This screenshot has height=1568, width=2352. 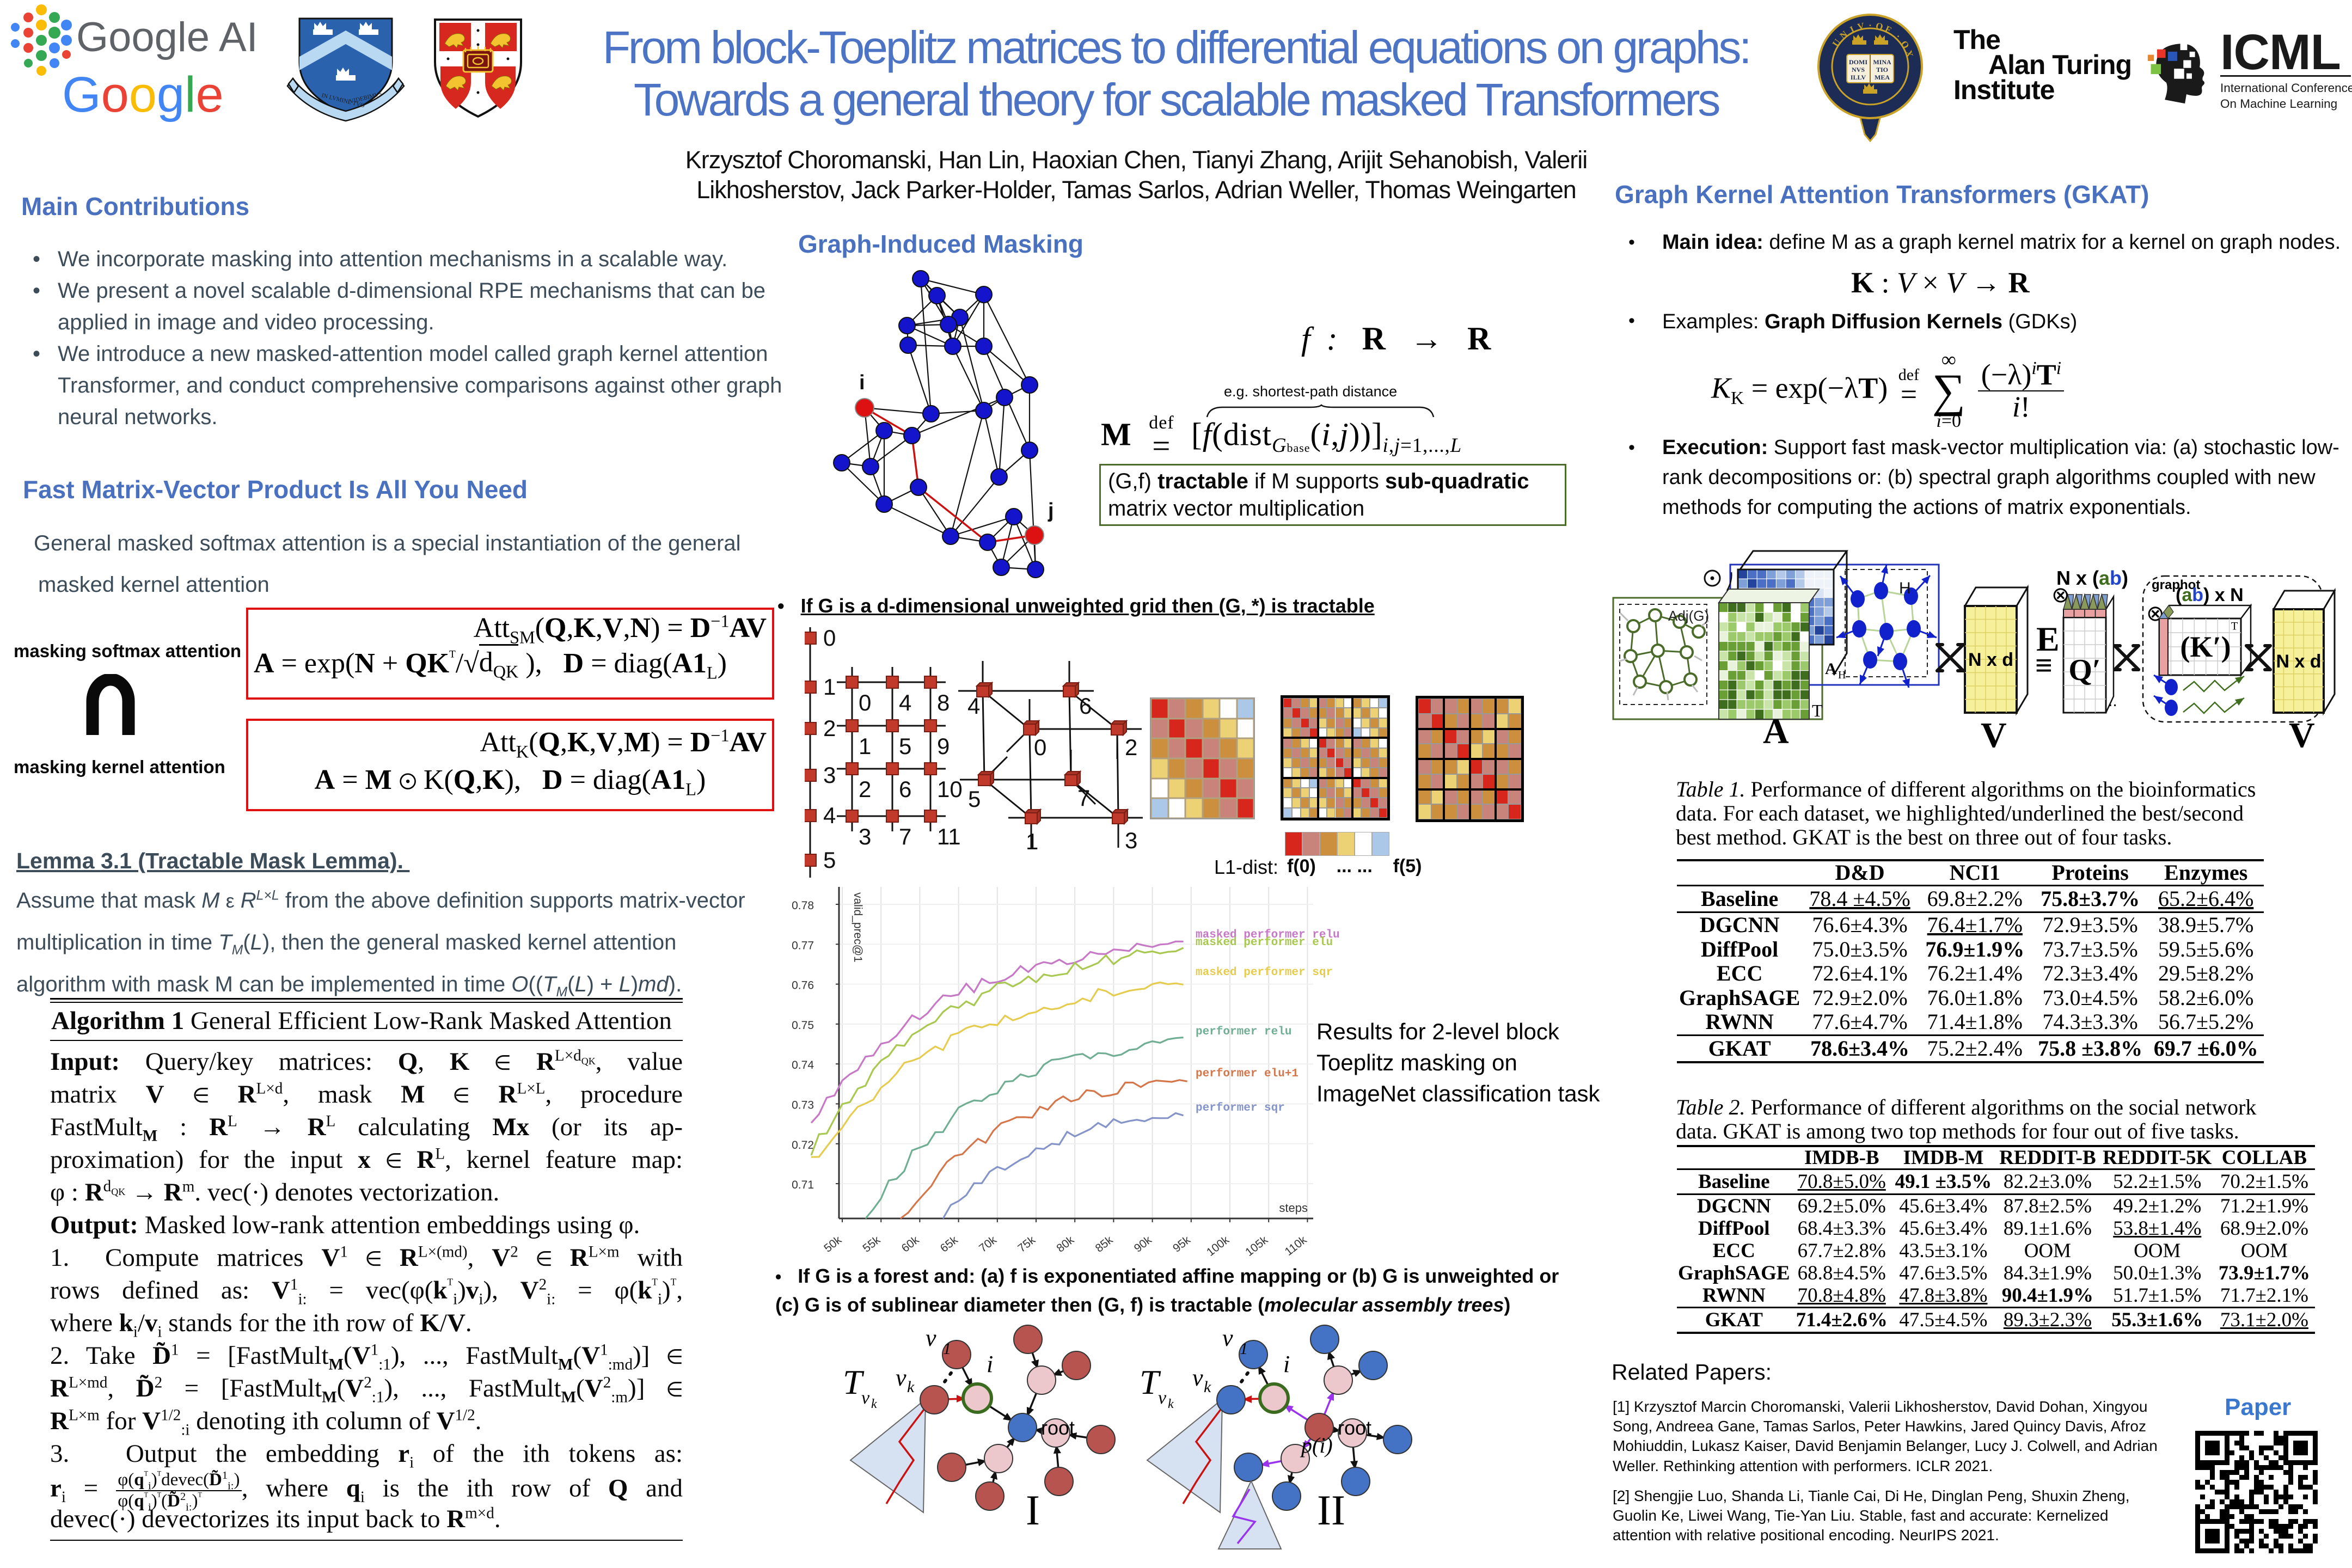 I want to click on svg-text: 90k, so click(x=1143, y=1244).